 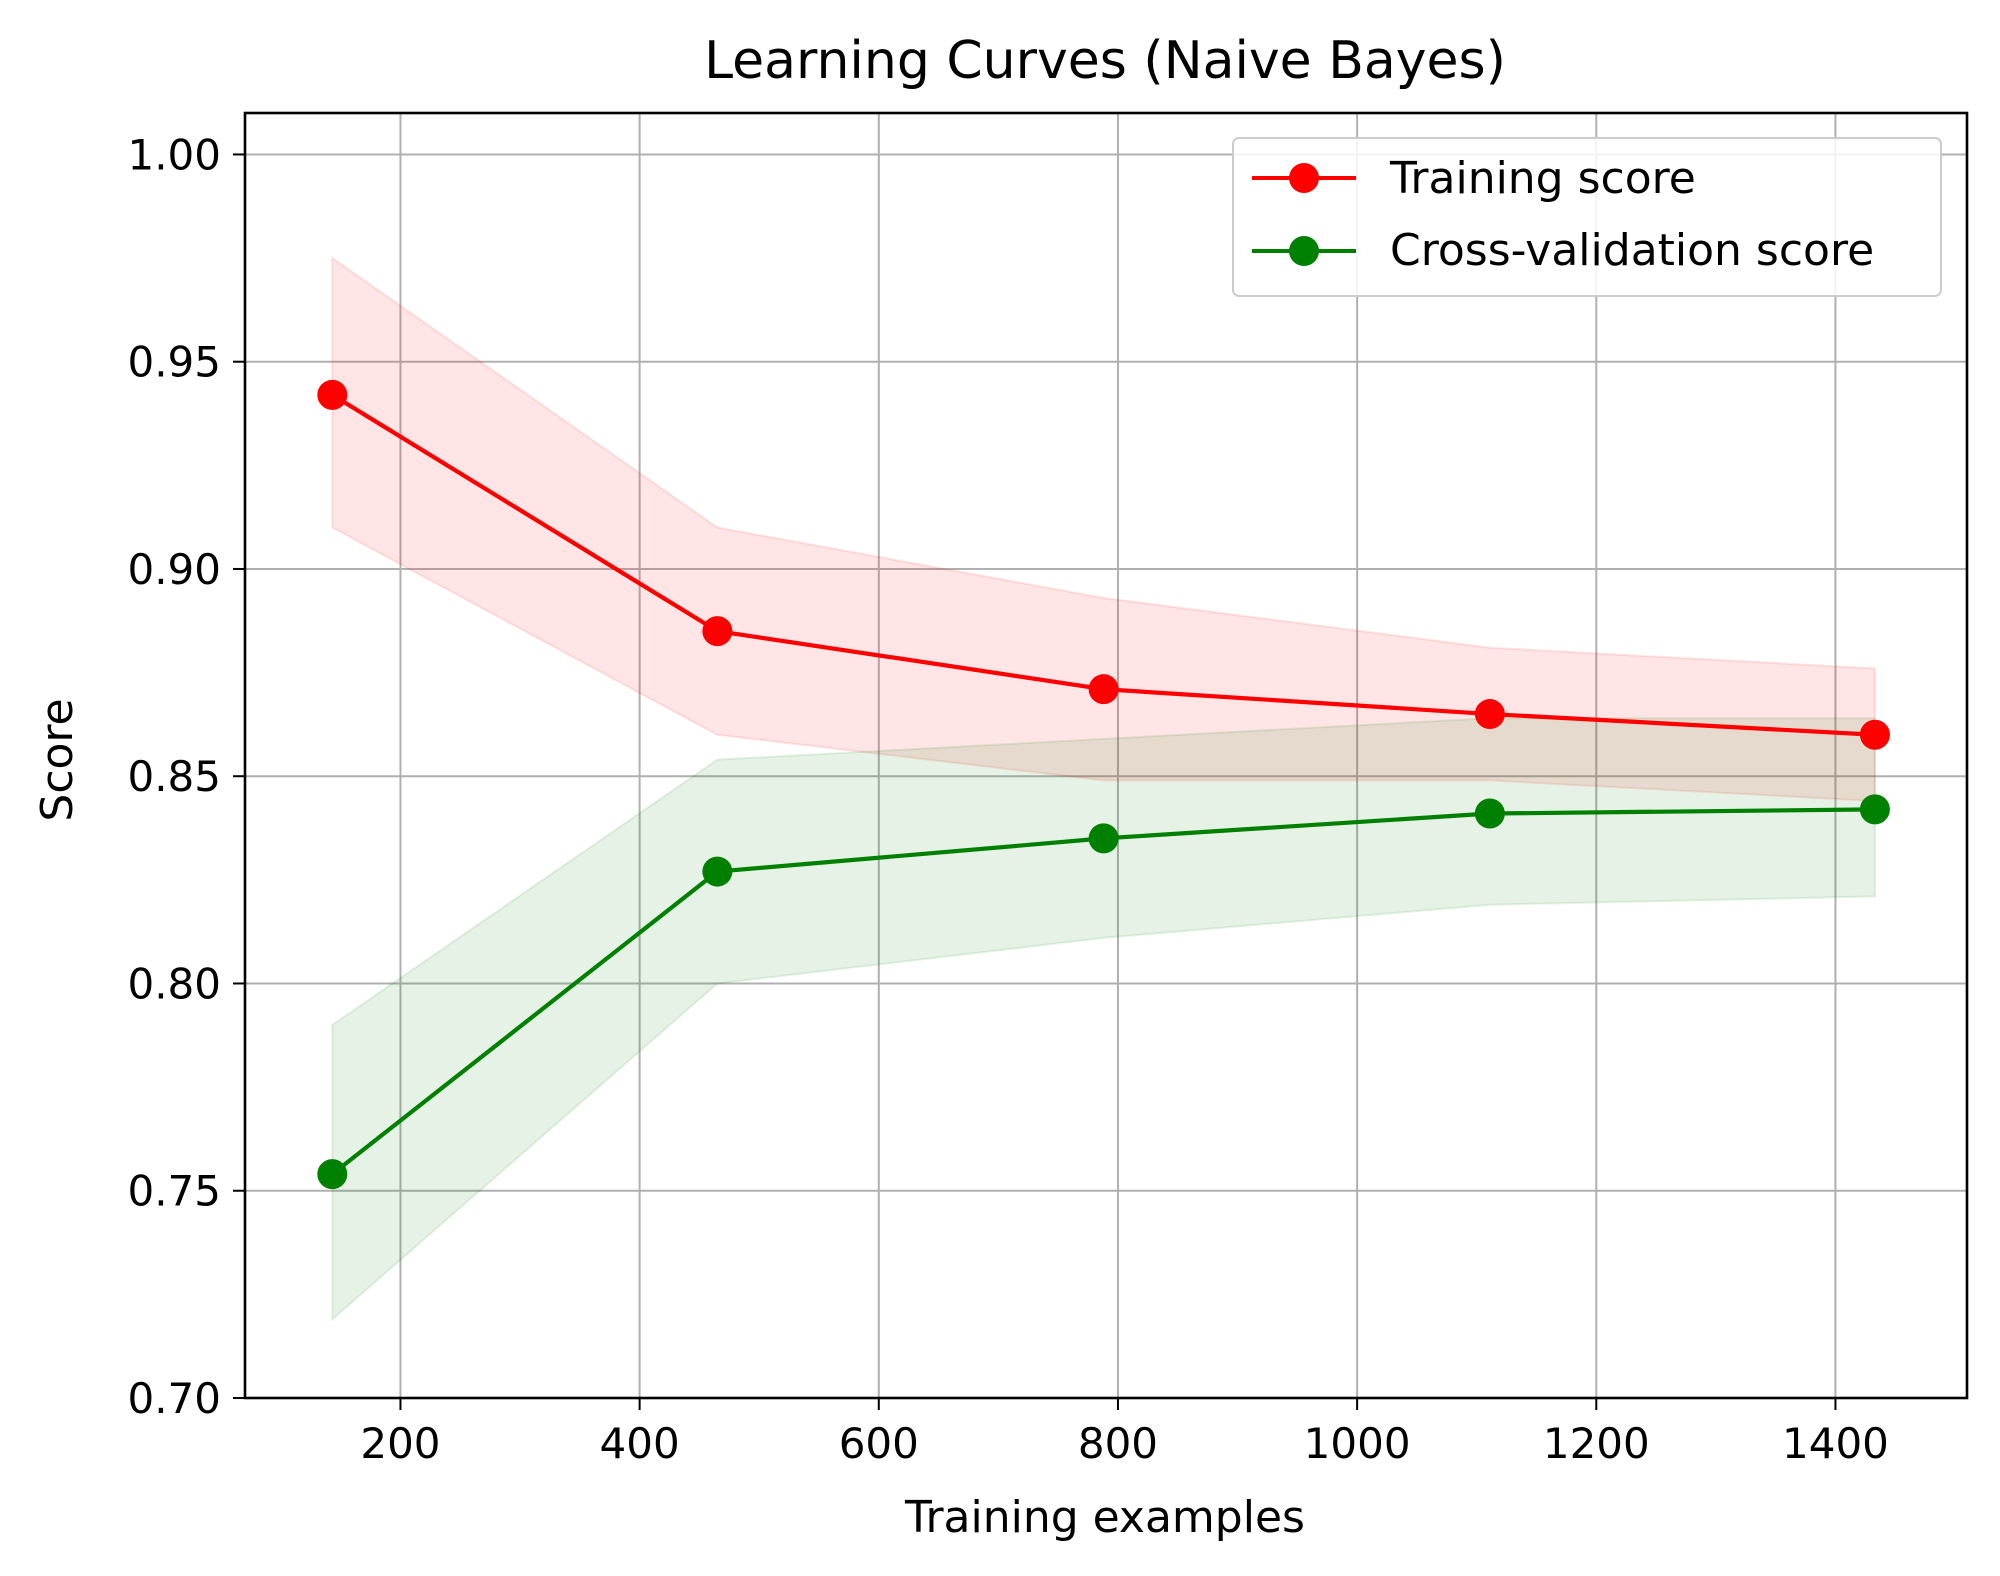 I want to click on legend: Training score Cross-validation score, so click(x=1587, y=217).